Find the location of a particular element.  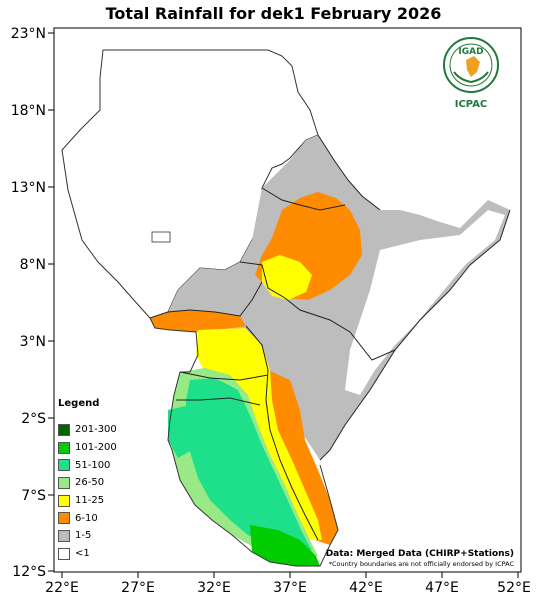

lon-tick-marks is located at coordinates (290, 575).